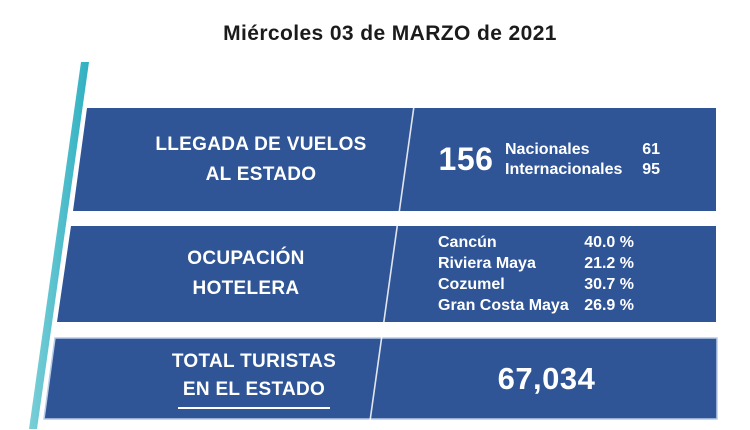  What do you see at coordinates (503, 305) in the screenshot?
I see `row-label: Gran Costa Maya` at bounding box center [503, 305].